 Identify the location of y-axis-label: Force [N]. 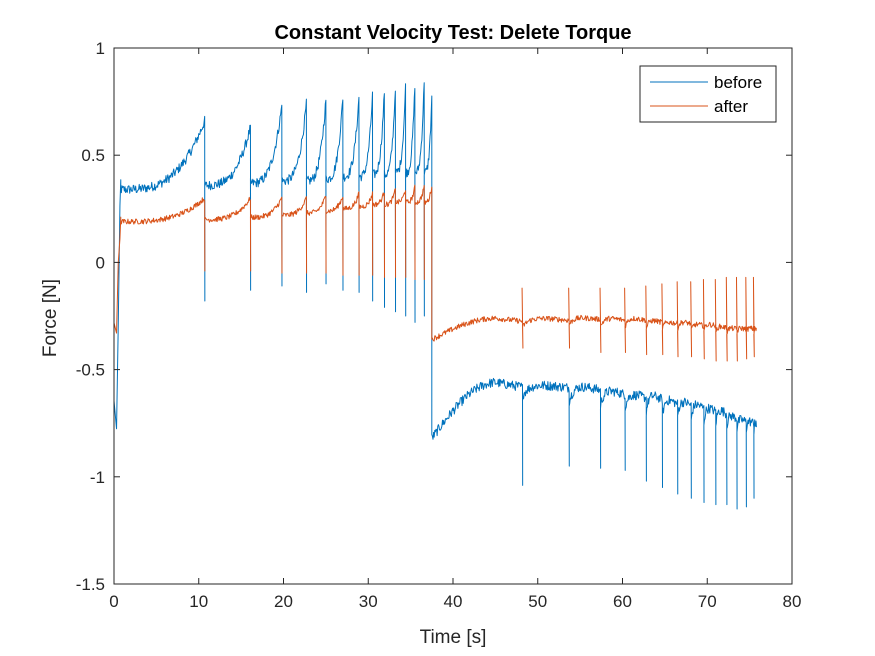
(50, 318).